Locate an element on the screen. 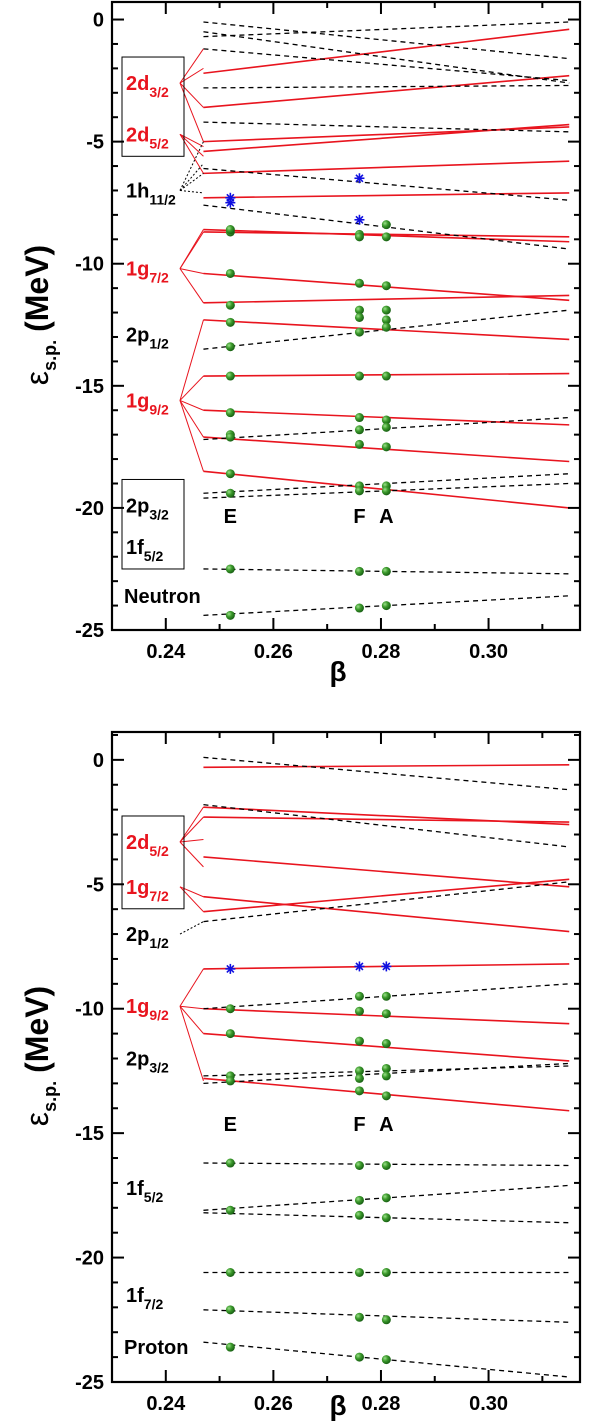  y-tick-label: -15 is located at coordinates (89, 1134).